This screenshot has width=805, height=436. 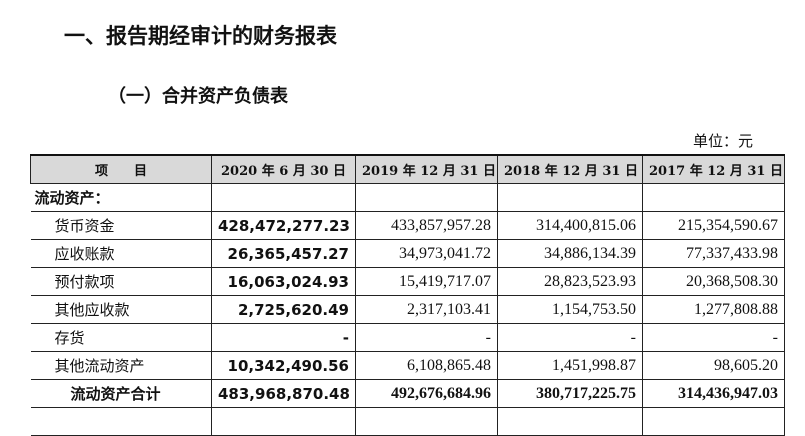 I want to click on row-label: 其他应收款, so click(x=121, y=309).